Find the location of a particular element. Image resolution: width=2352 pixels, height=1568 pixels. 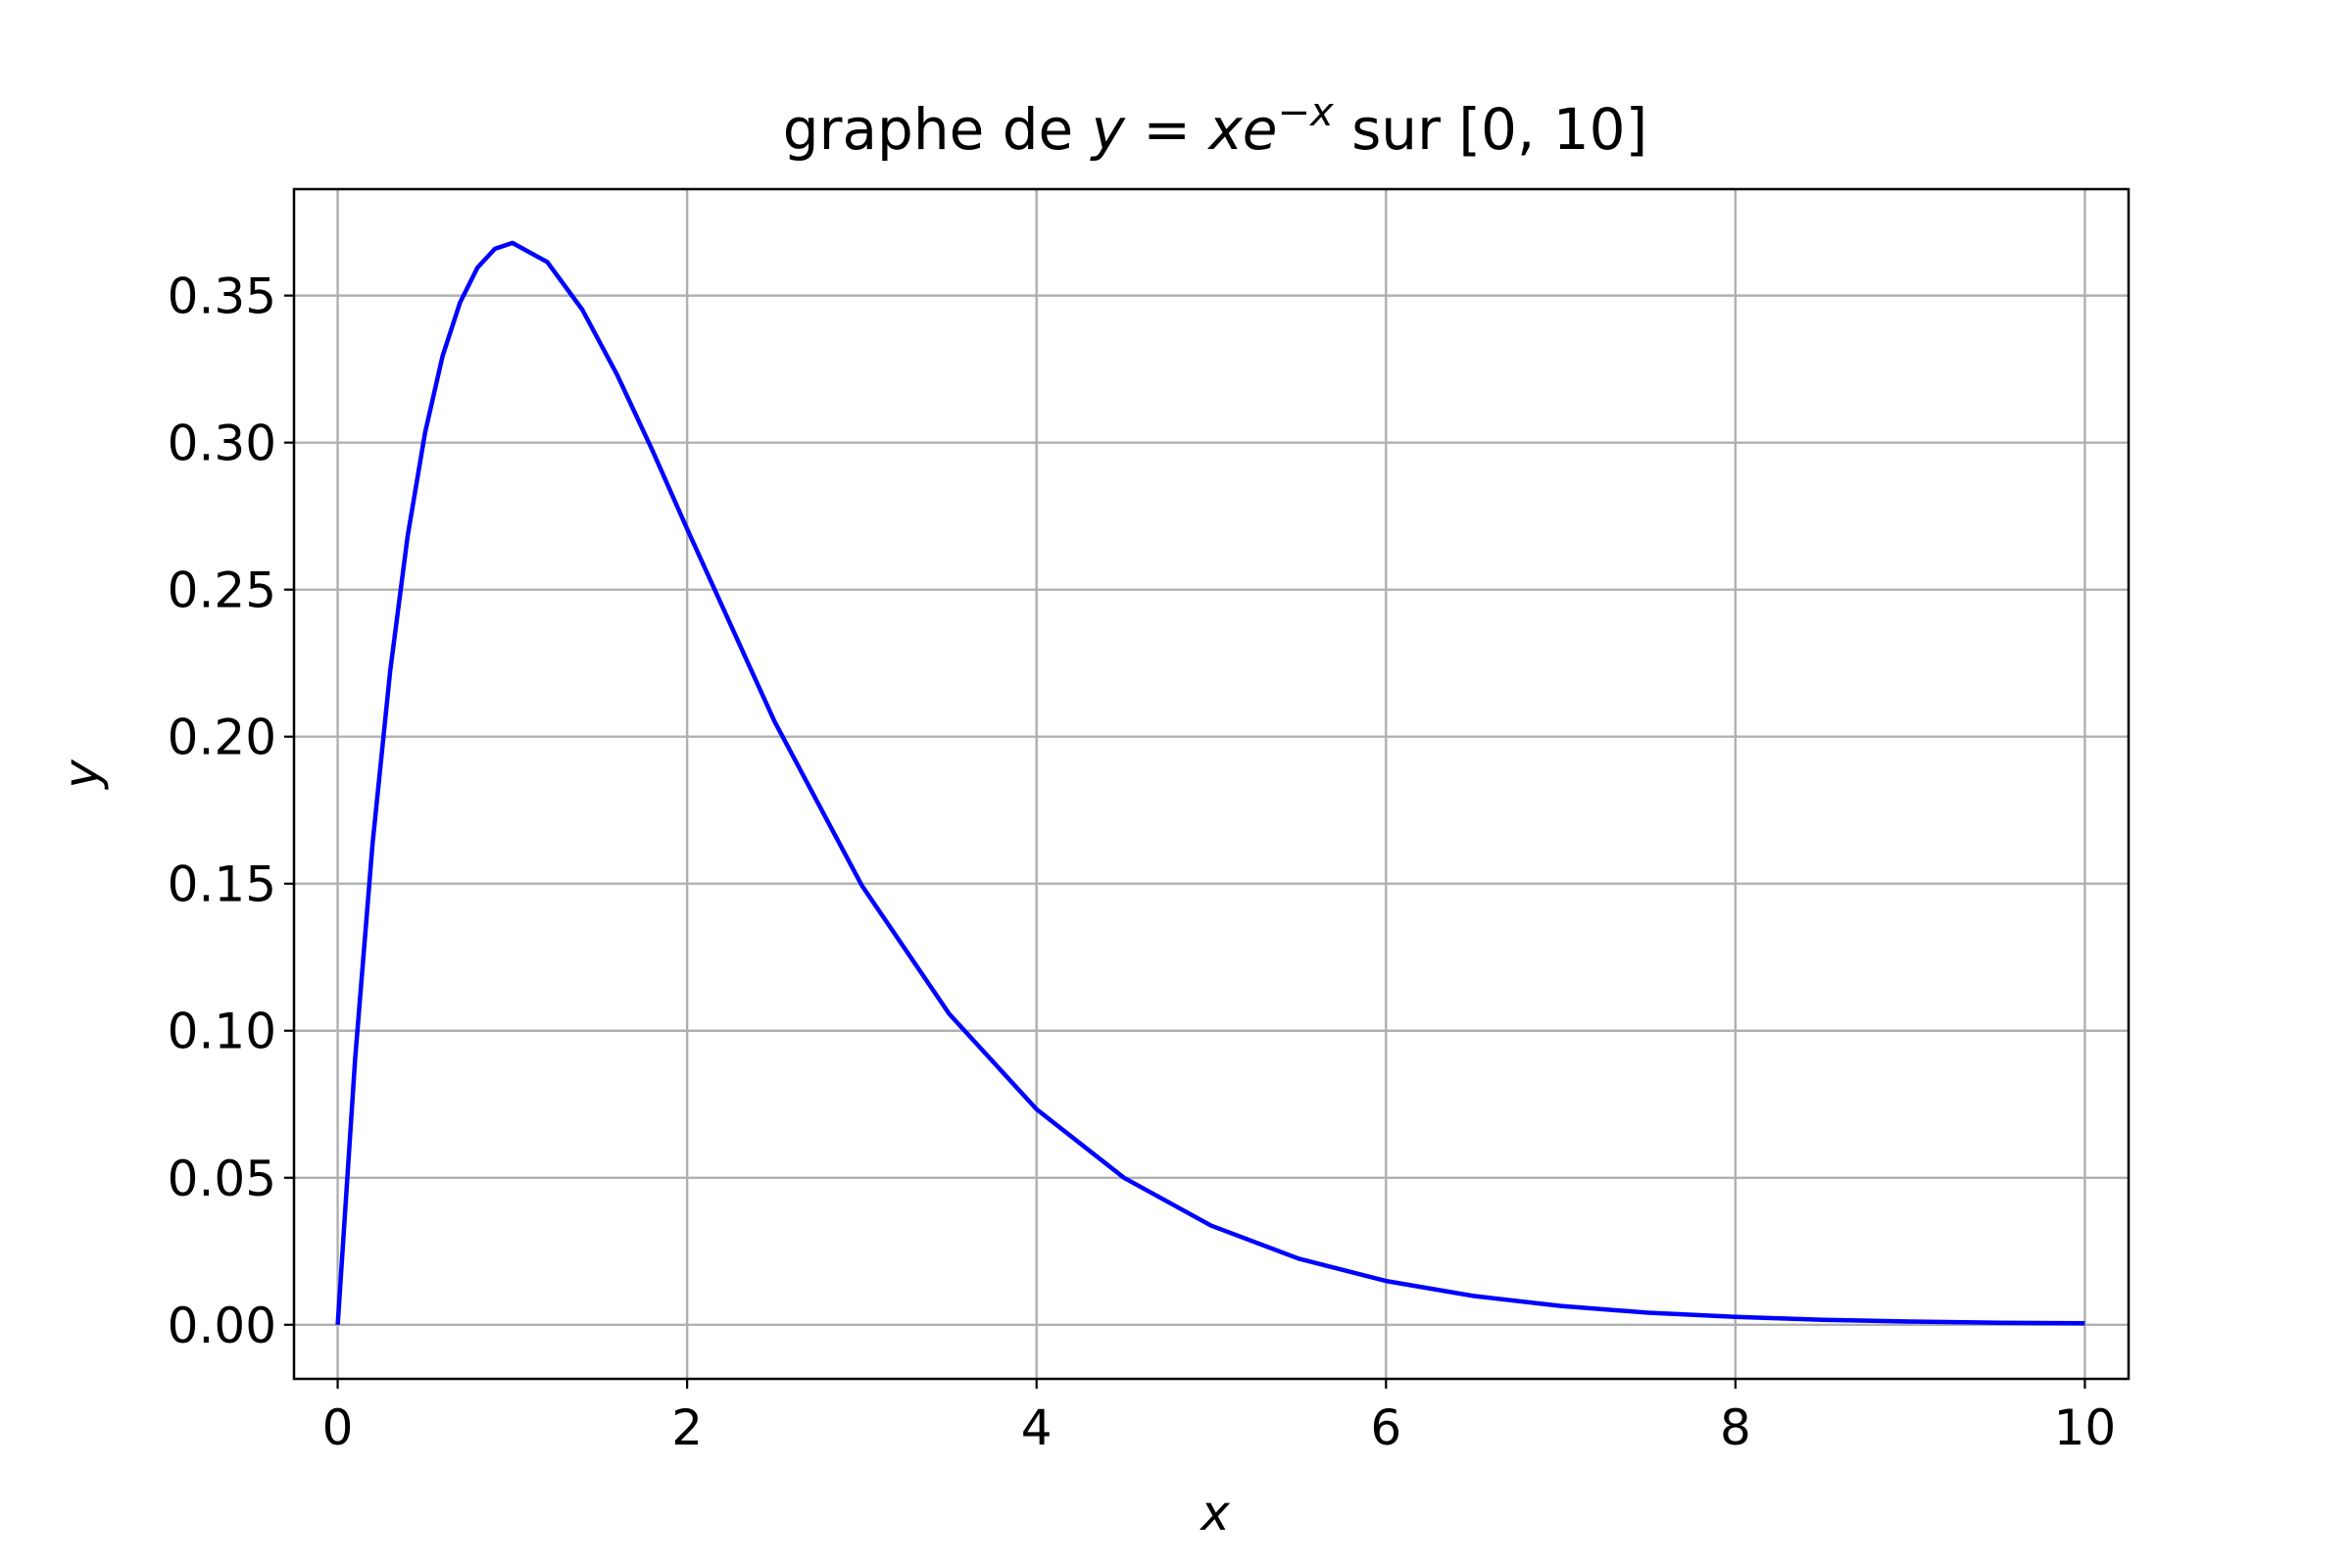

y-tick-label: 0.05 is located at coordinates (222, 1179).